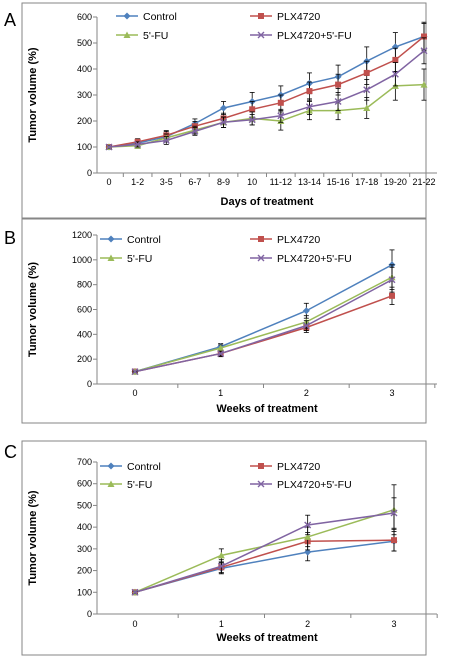 The height and width of the screenshot is (658, 450). What do you see at coordinates (166, 182) in the screenshot?
I see `x-tick-label: 3-5` at bounding box center [166, 182].